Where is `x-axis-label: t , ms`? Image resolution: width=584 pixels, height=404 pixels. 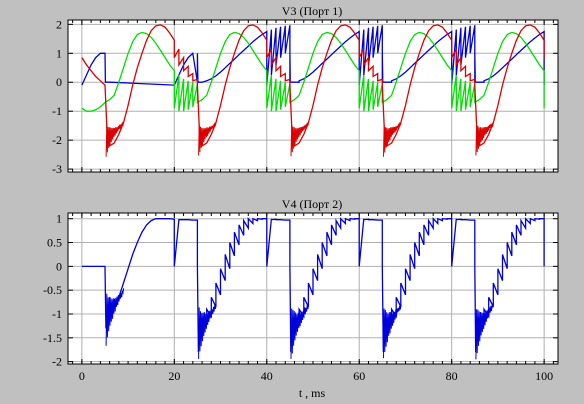
x-axis-label: t , ms is located at coordinates (312, 393).